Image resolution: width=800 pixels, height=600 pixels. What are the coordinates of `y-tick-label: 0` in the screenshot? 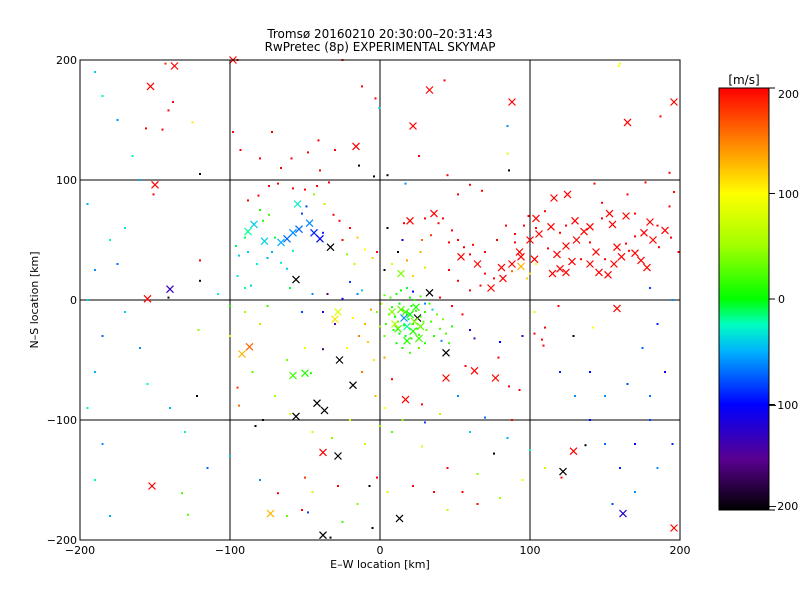 It's located at (73, 300).